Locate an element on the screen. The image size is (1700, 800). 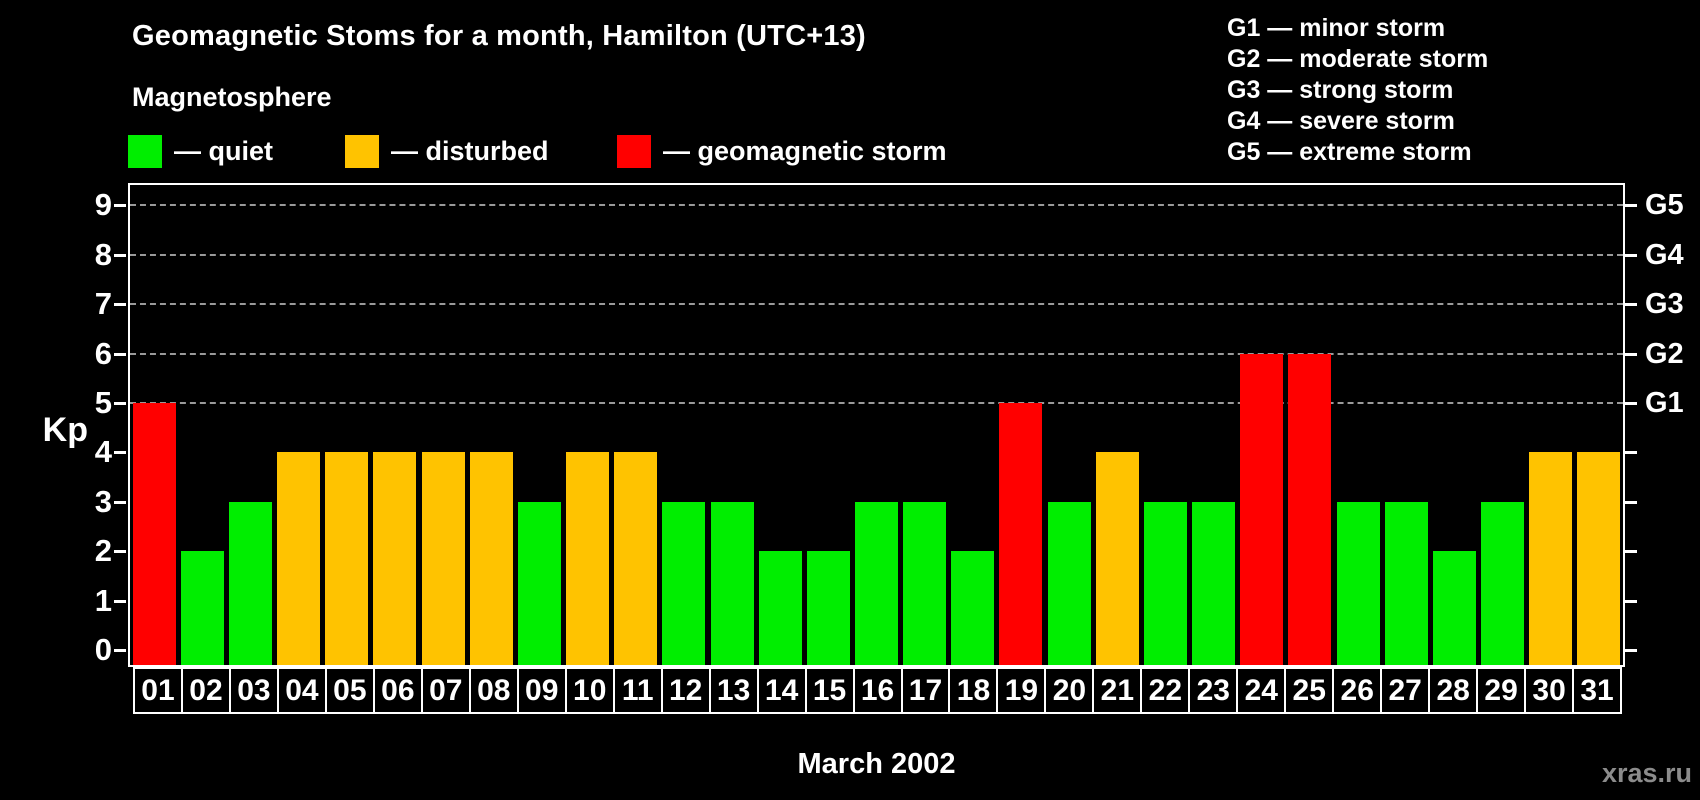
y-tick-label-6: 6 is located at coordinates (103, 353).